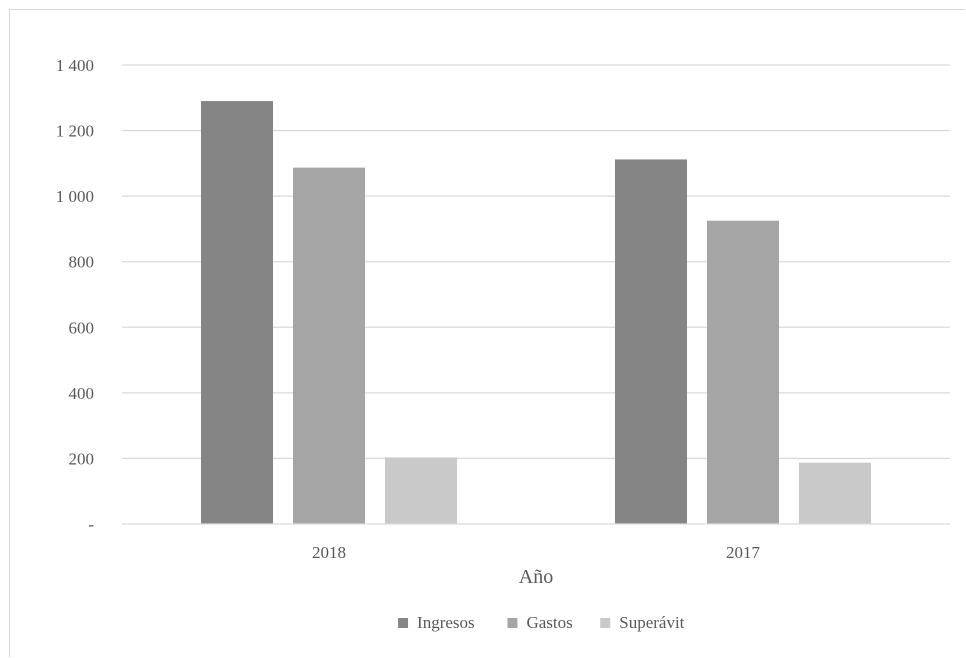 The image size is (966, 658). Describe the element at coordinates (536, 577) in the screenshot. I see `x-axis-title: Año` at that location.